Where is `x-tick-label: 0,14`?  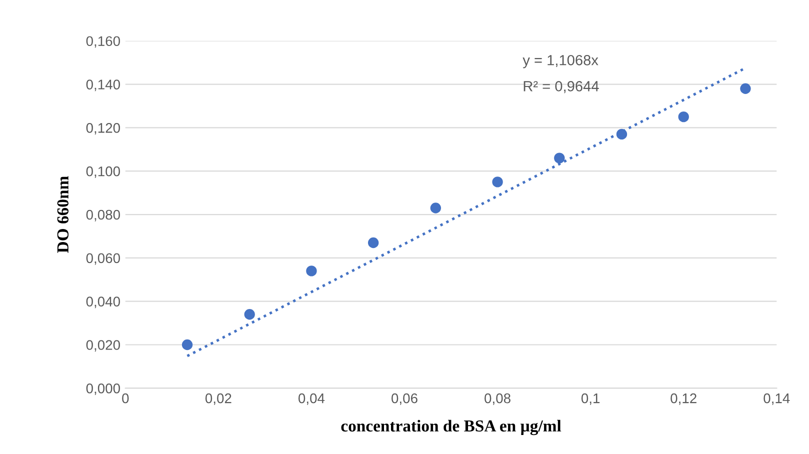 x-tick-label: 0,14 is located at coordinates (777, 399).